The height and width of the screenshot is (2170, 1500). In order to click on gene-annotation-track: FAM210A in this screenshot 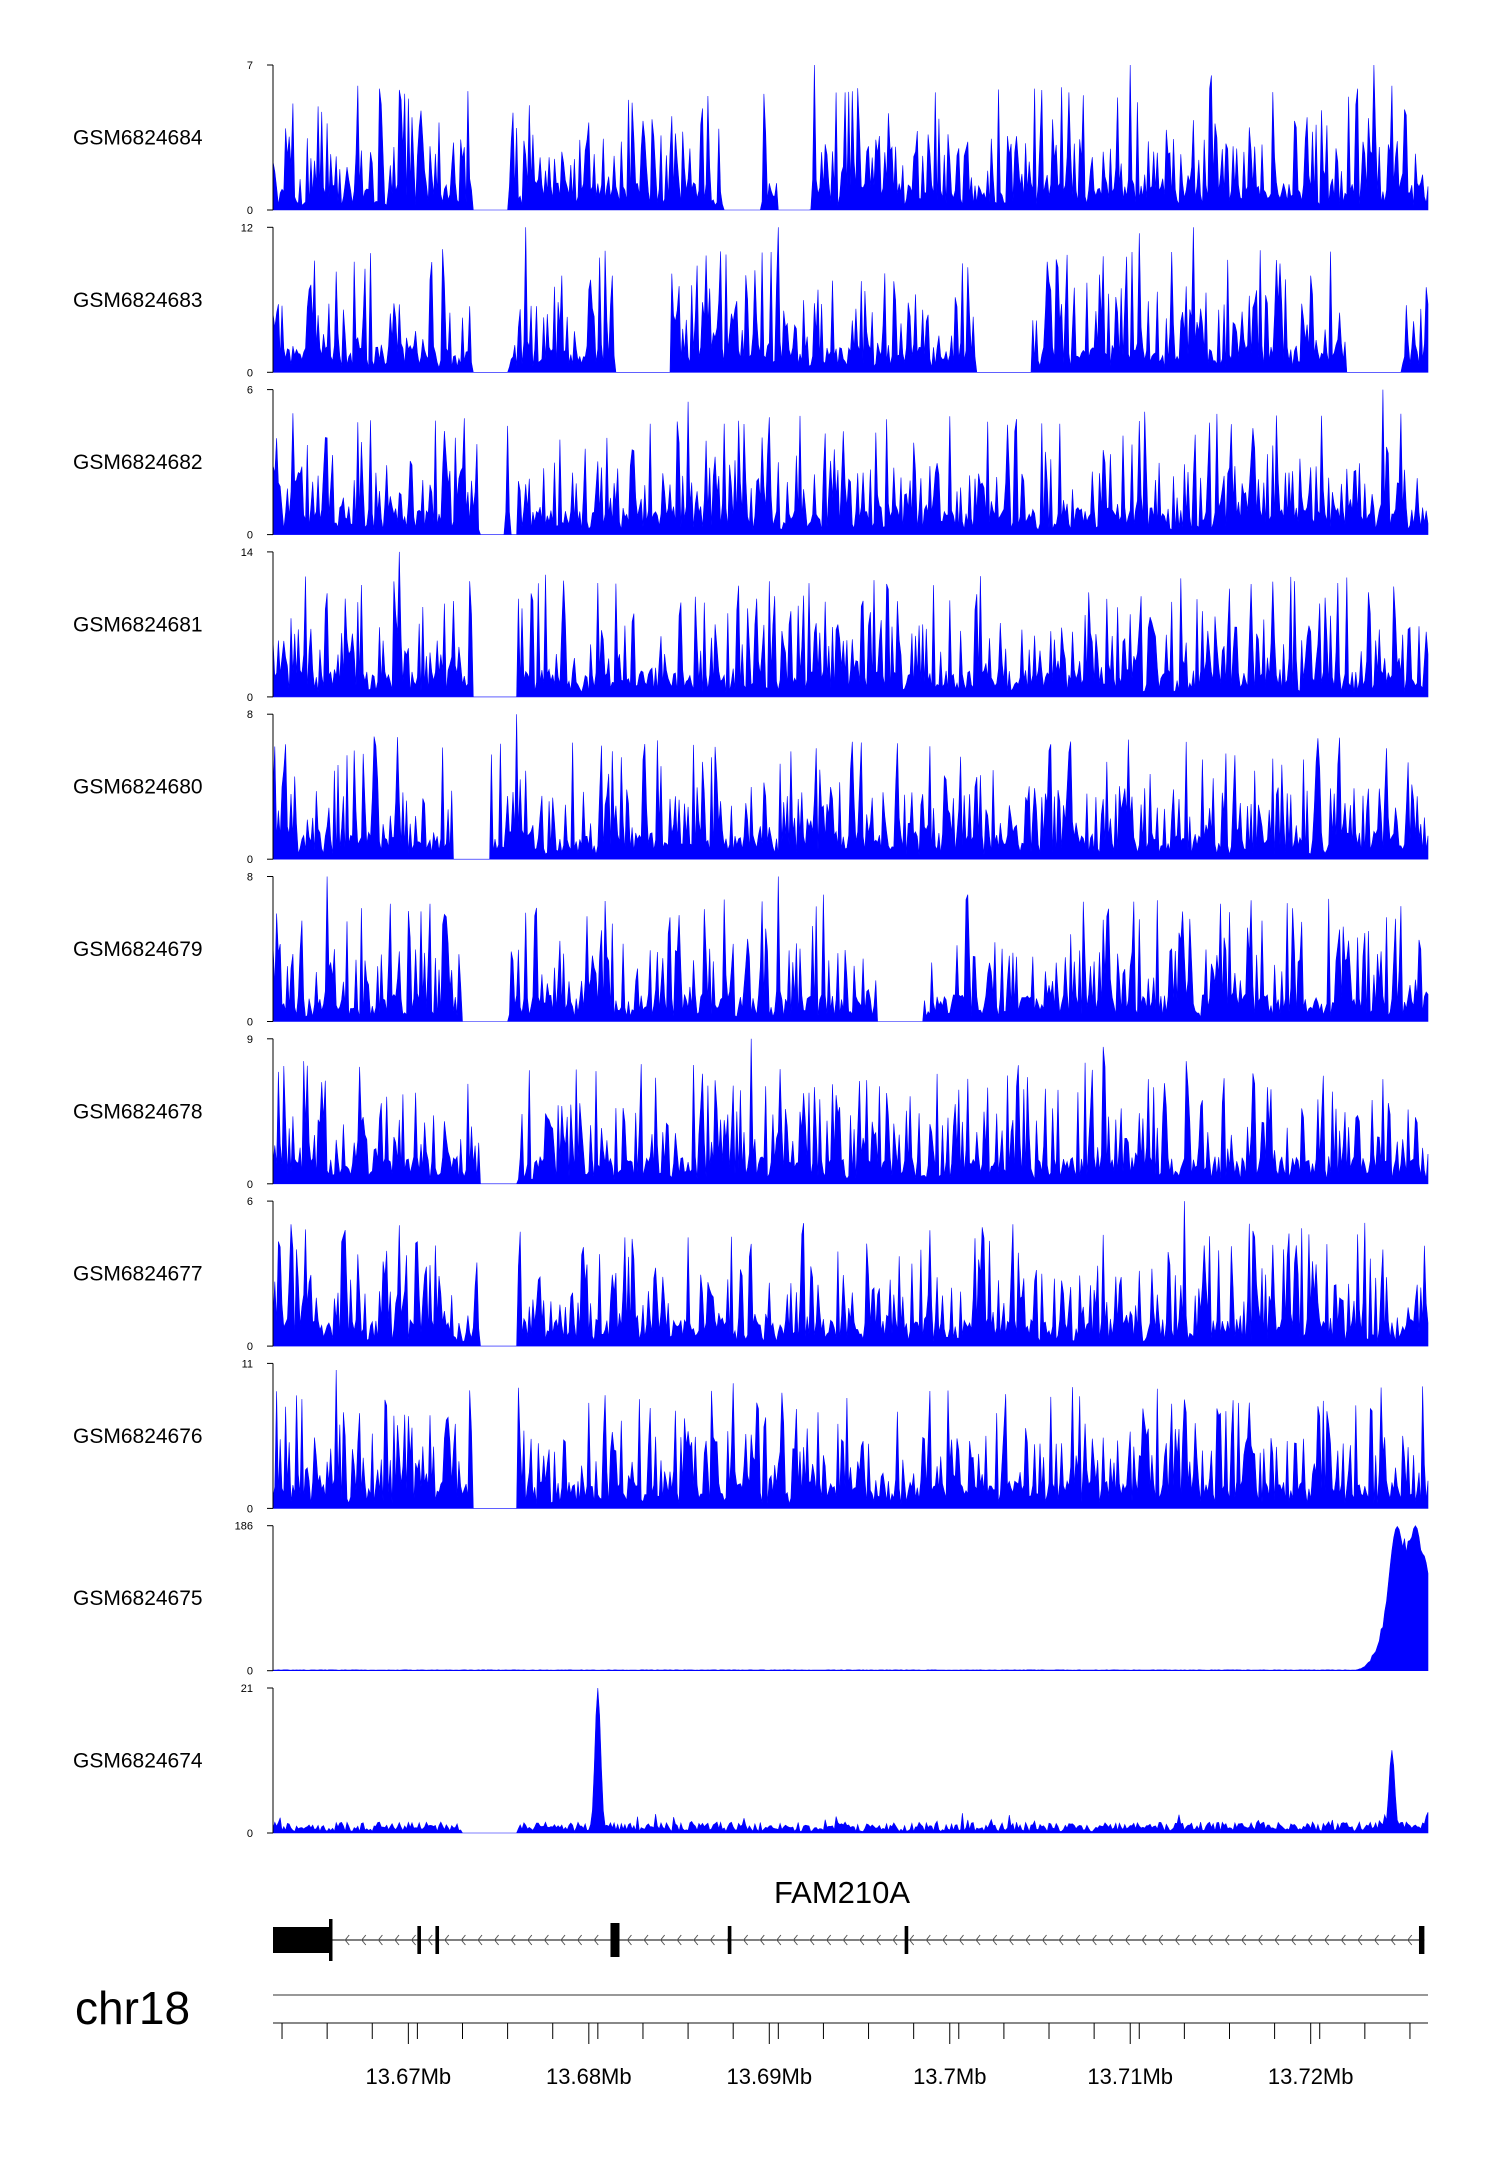, I will do `click(849, 1918)`.